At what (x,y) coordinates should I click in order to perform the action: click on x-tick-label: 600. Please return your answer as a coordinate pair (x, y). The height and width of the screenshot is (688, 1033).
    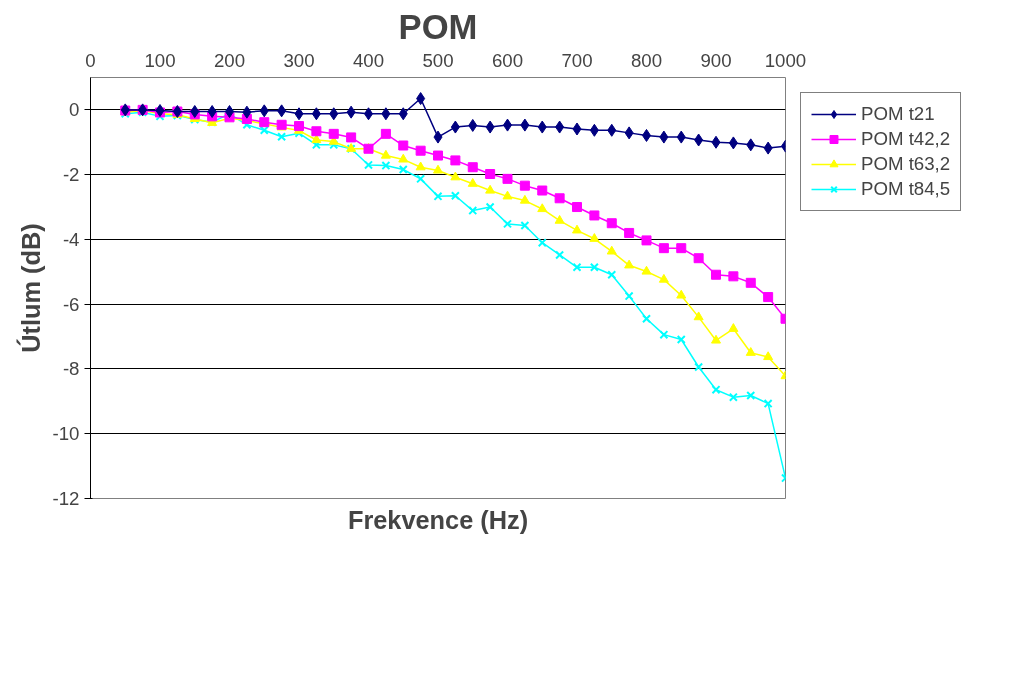
    Looking at the image, I should click on (507, 60).